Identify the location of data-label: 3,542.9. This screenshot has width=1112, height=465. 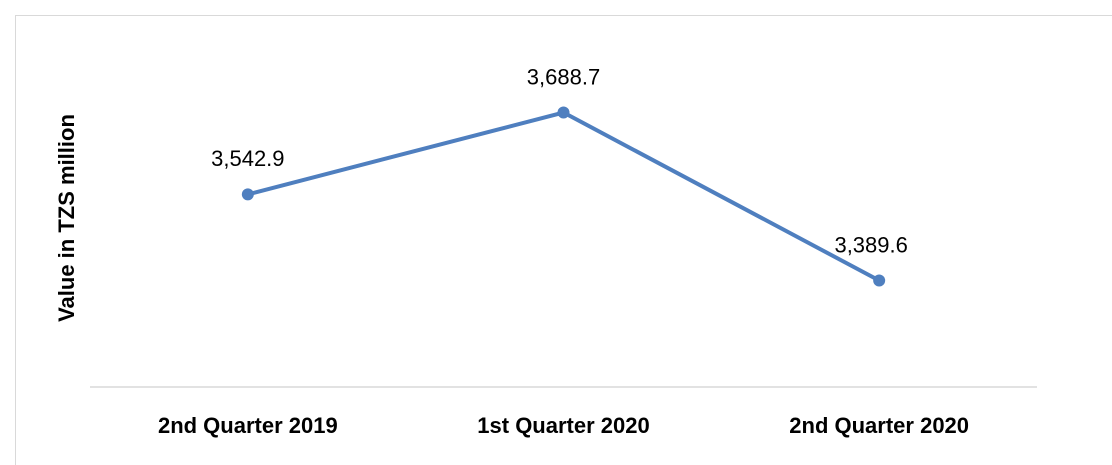
(247, 158).